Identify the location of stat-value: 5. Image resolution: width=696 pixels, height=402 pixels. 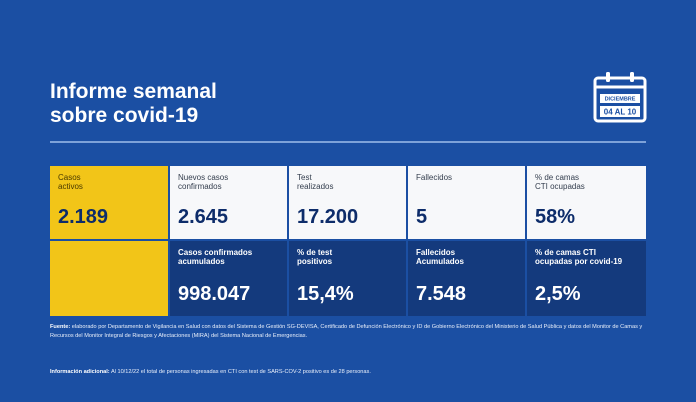
(422, 217).